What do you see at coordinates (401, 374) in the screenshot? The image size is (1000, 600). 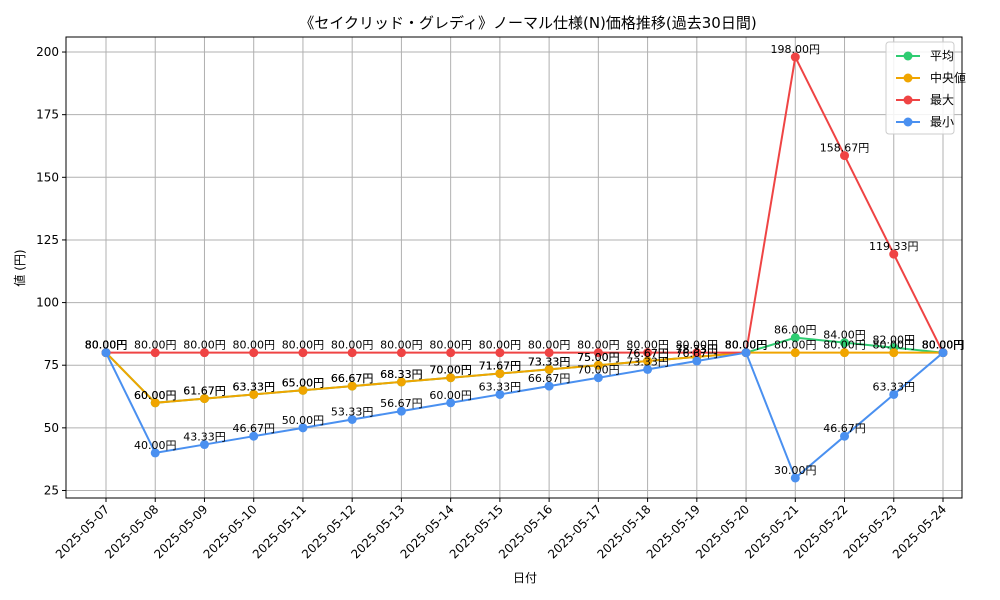 I see `data-label: 68.33円` at bounding box center [401, 374].